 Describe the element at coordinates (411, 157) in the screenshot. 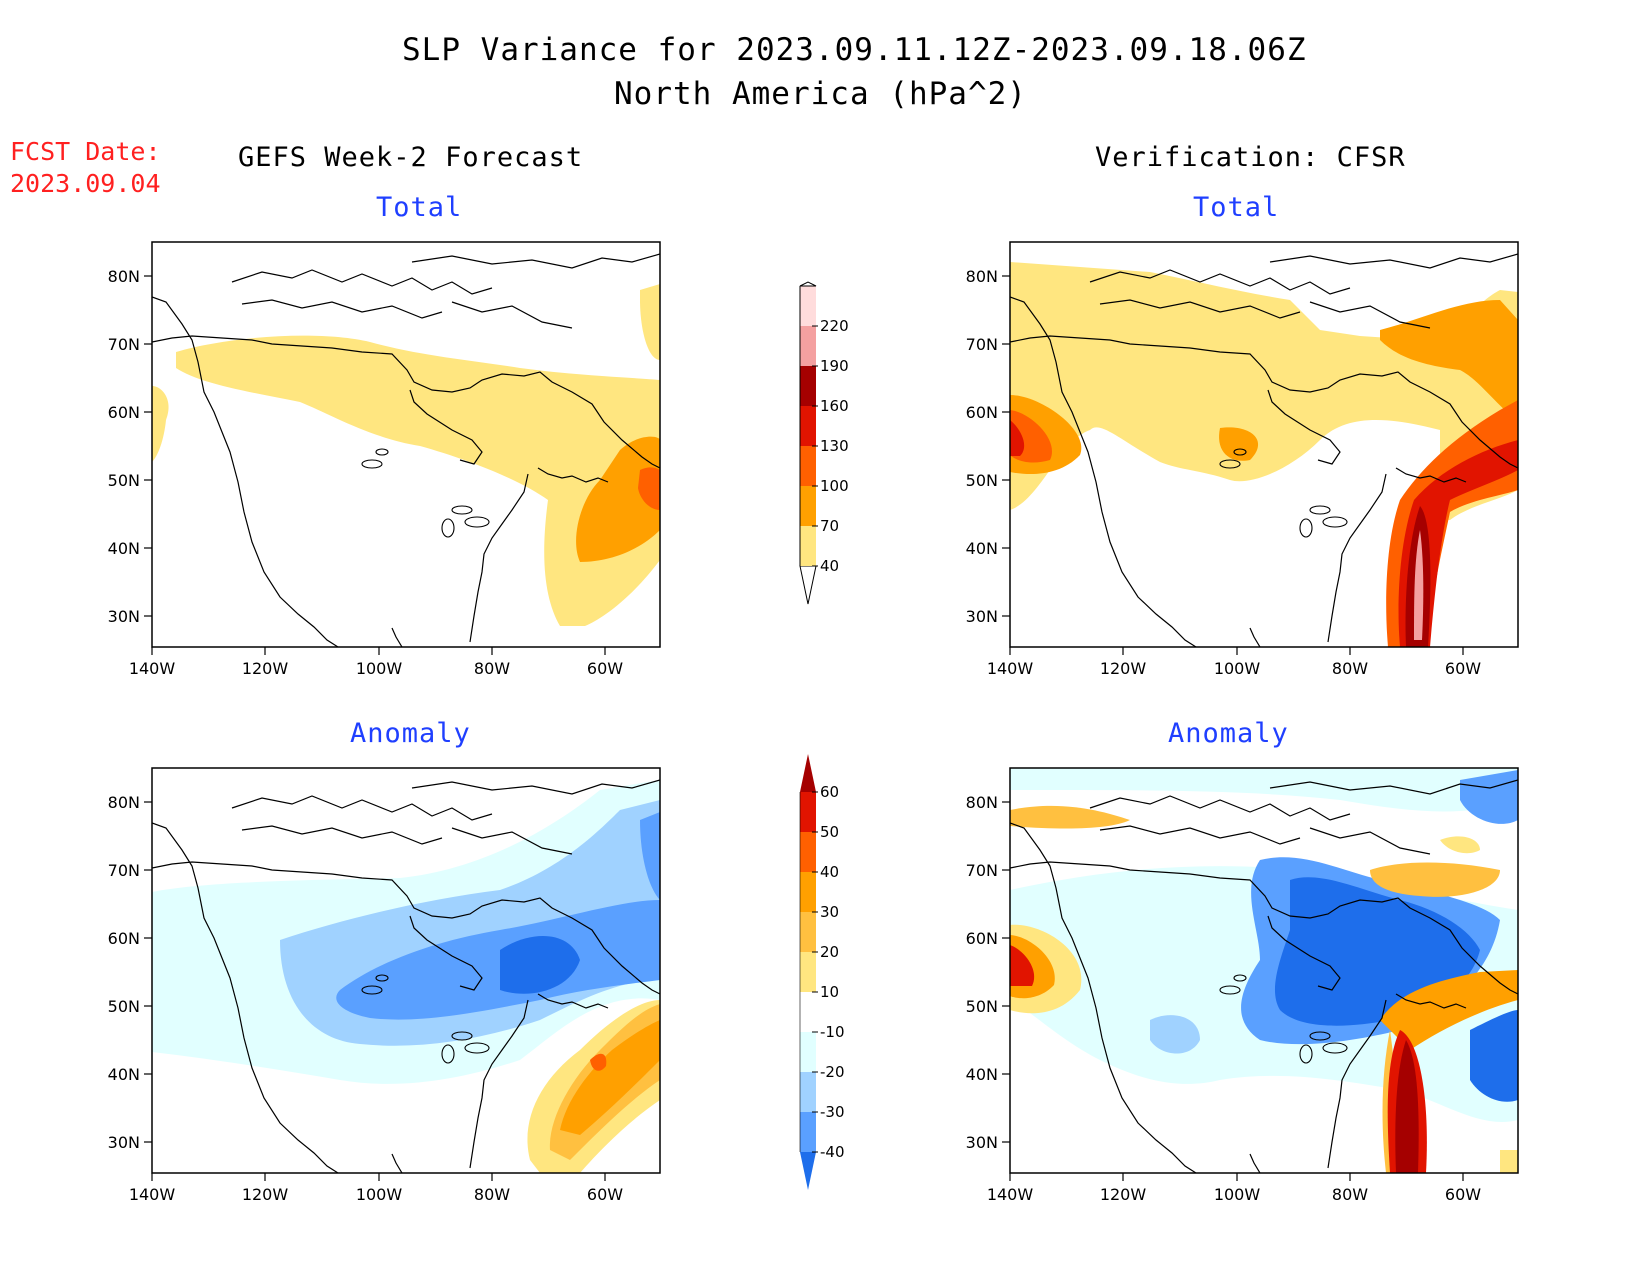

I see `left-column-title: GEFS Week-2 Forecast` at that location.